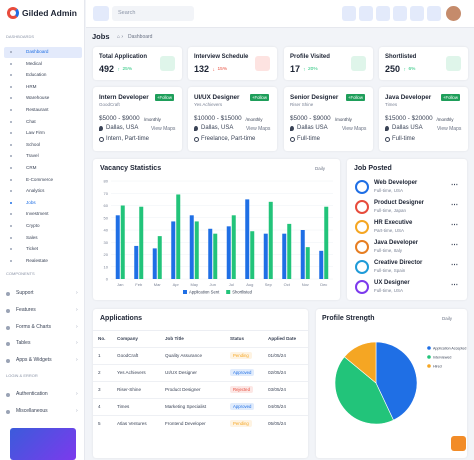 The image size is (474, 460). I want to click on header-icons, so click(407, 14).